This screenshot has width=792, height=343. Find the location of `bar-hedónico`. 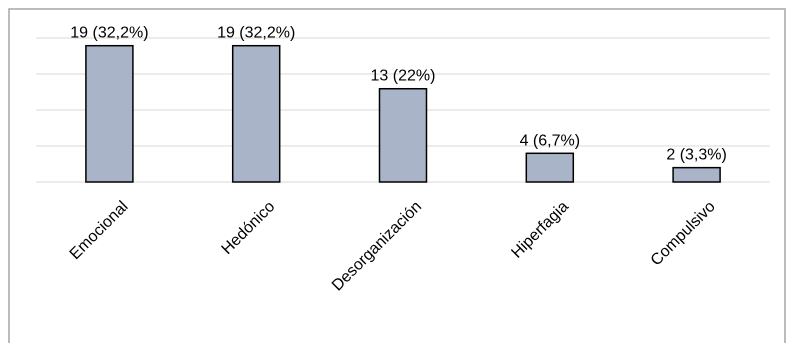

bar-hedónico is located at coordinates (256, 113).